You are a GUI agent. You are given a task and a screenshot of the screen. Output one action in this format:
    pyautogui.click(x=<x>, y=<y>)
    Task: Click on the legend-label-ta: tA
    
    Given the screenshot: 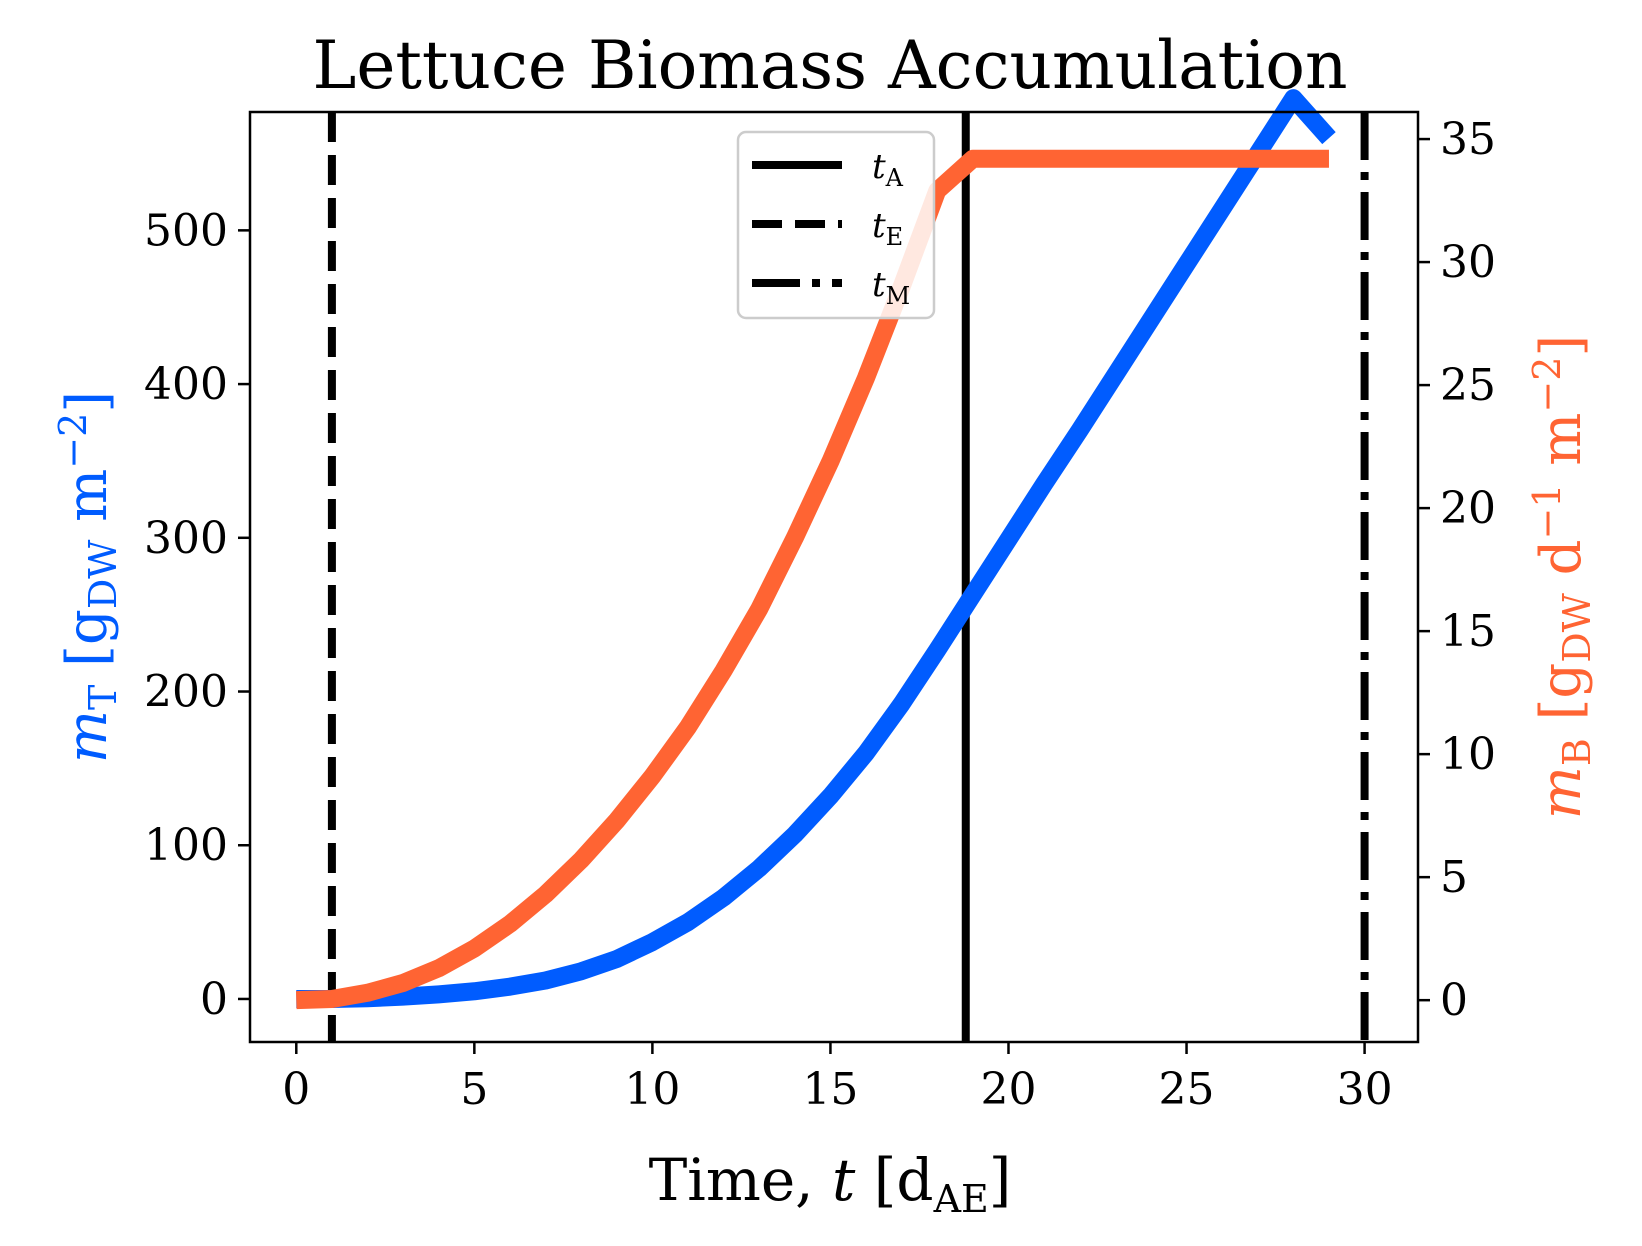 What is the action you would take?
    pyautogui.click(x=888, y=169)
    